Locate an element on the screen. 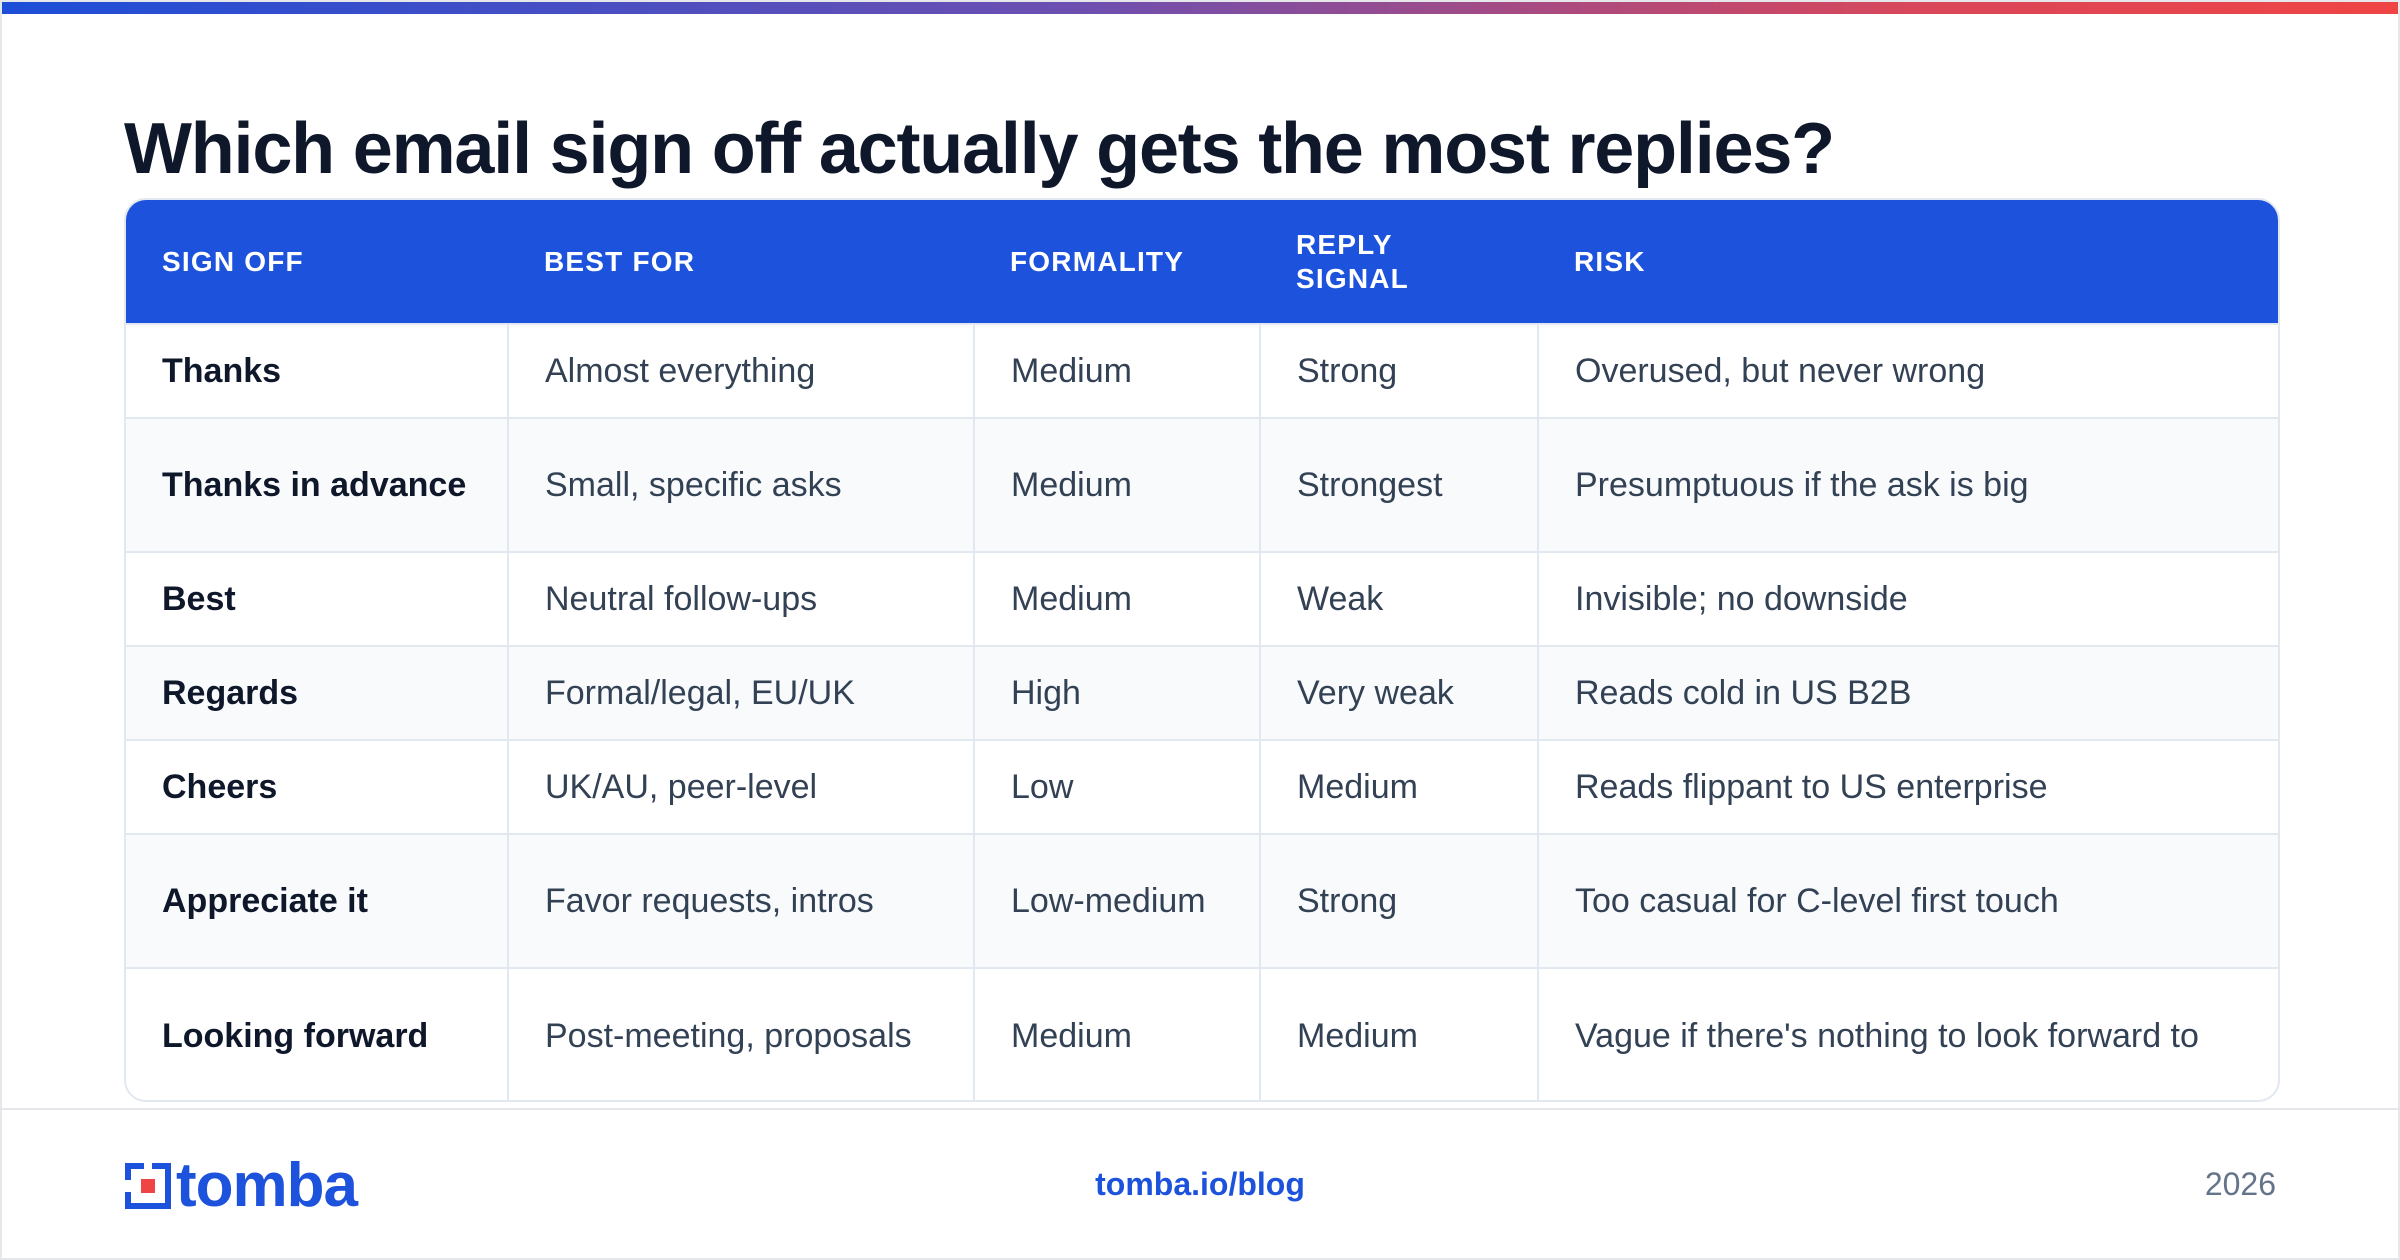 The height and width of the screenshot is (1260, 2400). cell-risk: Too casual for C-level first touch is located at coordinates (1908, 900).